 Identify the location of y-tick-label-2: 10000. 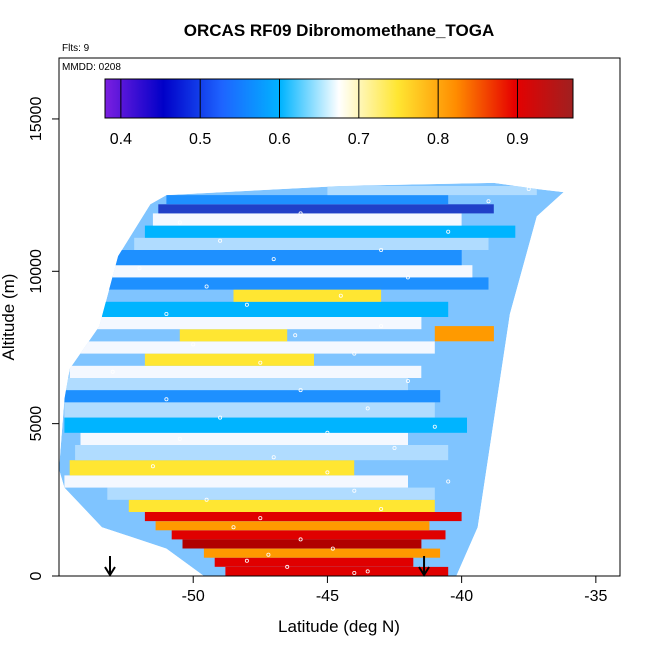
(36, 271).